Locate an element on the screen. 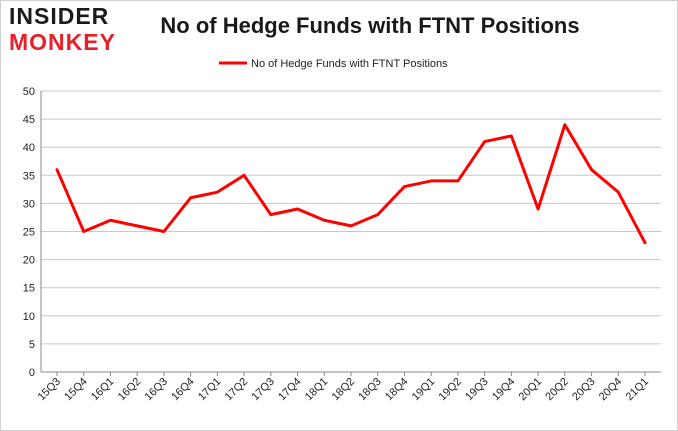 The width and height of the screenshot is (678, 431). x-tick-label-16Q2: 16Q2 is located at coordinates (130, 390).